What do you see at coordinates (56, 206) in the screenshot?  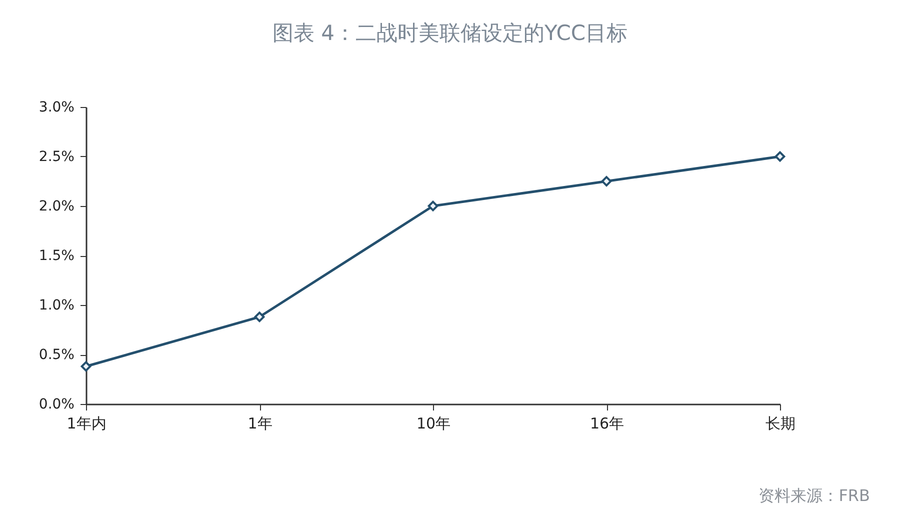 I see `y-tick-label: 2.0%` at bounding box center [56, 206].